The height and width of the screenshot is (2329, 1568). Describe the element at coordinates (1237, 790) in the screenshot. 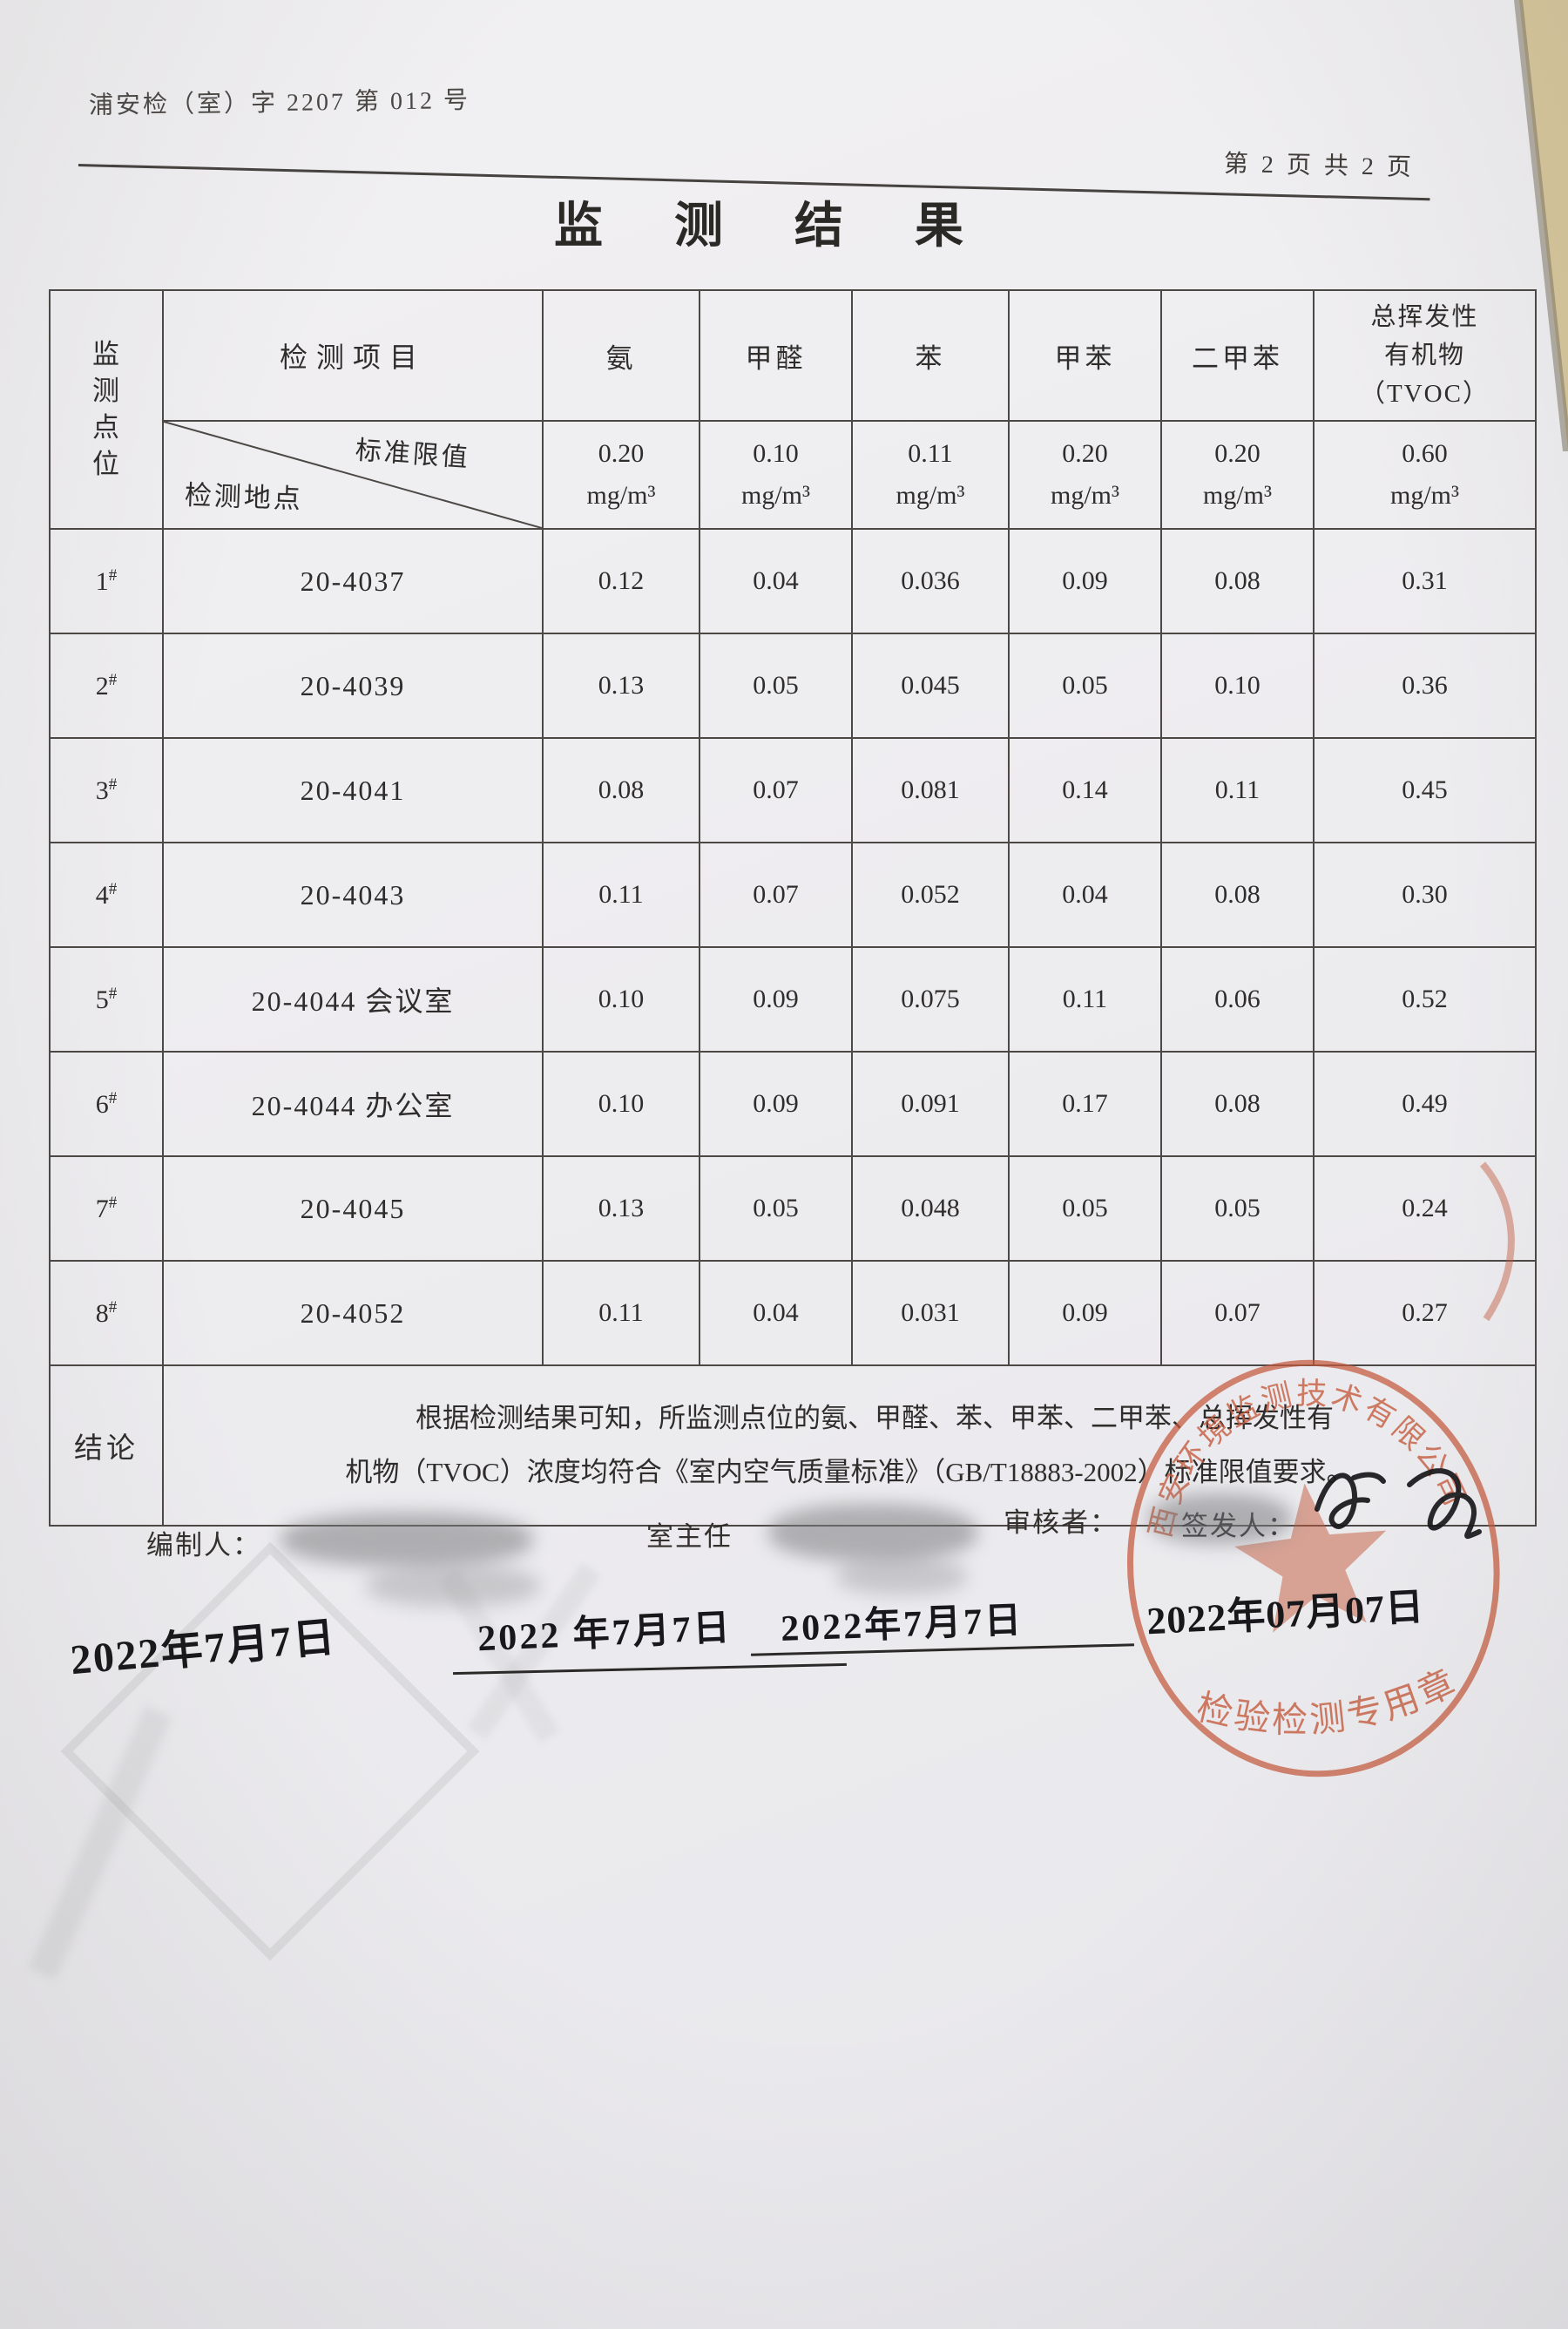

I see `result-cell-xylene: 0.11` at that location.